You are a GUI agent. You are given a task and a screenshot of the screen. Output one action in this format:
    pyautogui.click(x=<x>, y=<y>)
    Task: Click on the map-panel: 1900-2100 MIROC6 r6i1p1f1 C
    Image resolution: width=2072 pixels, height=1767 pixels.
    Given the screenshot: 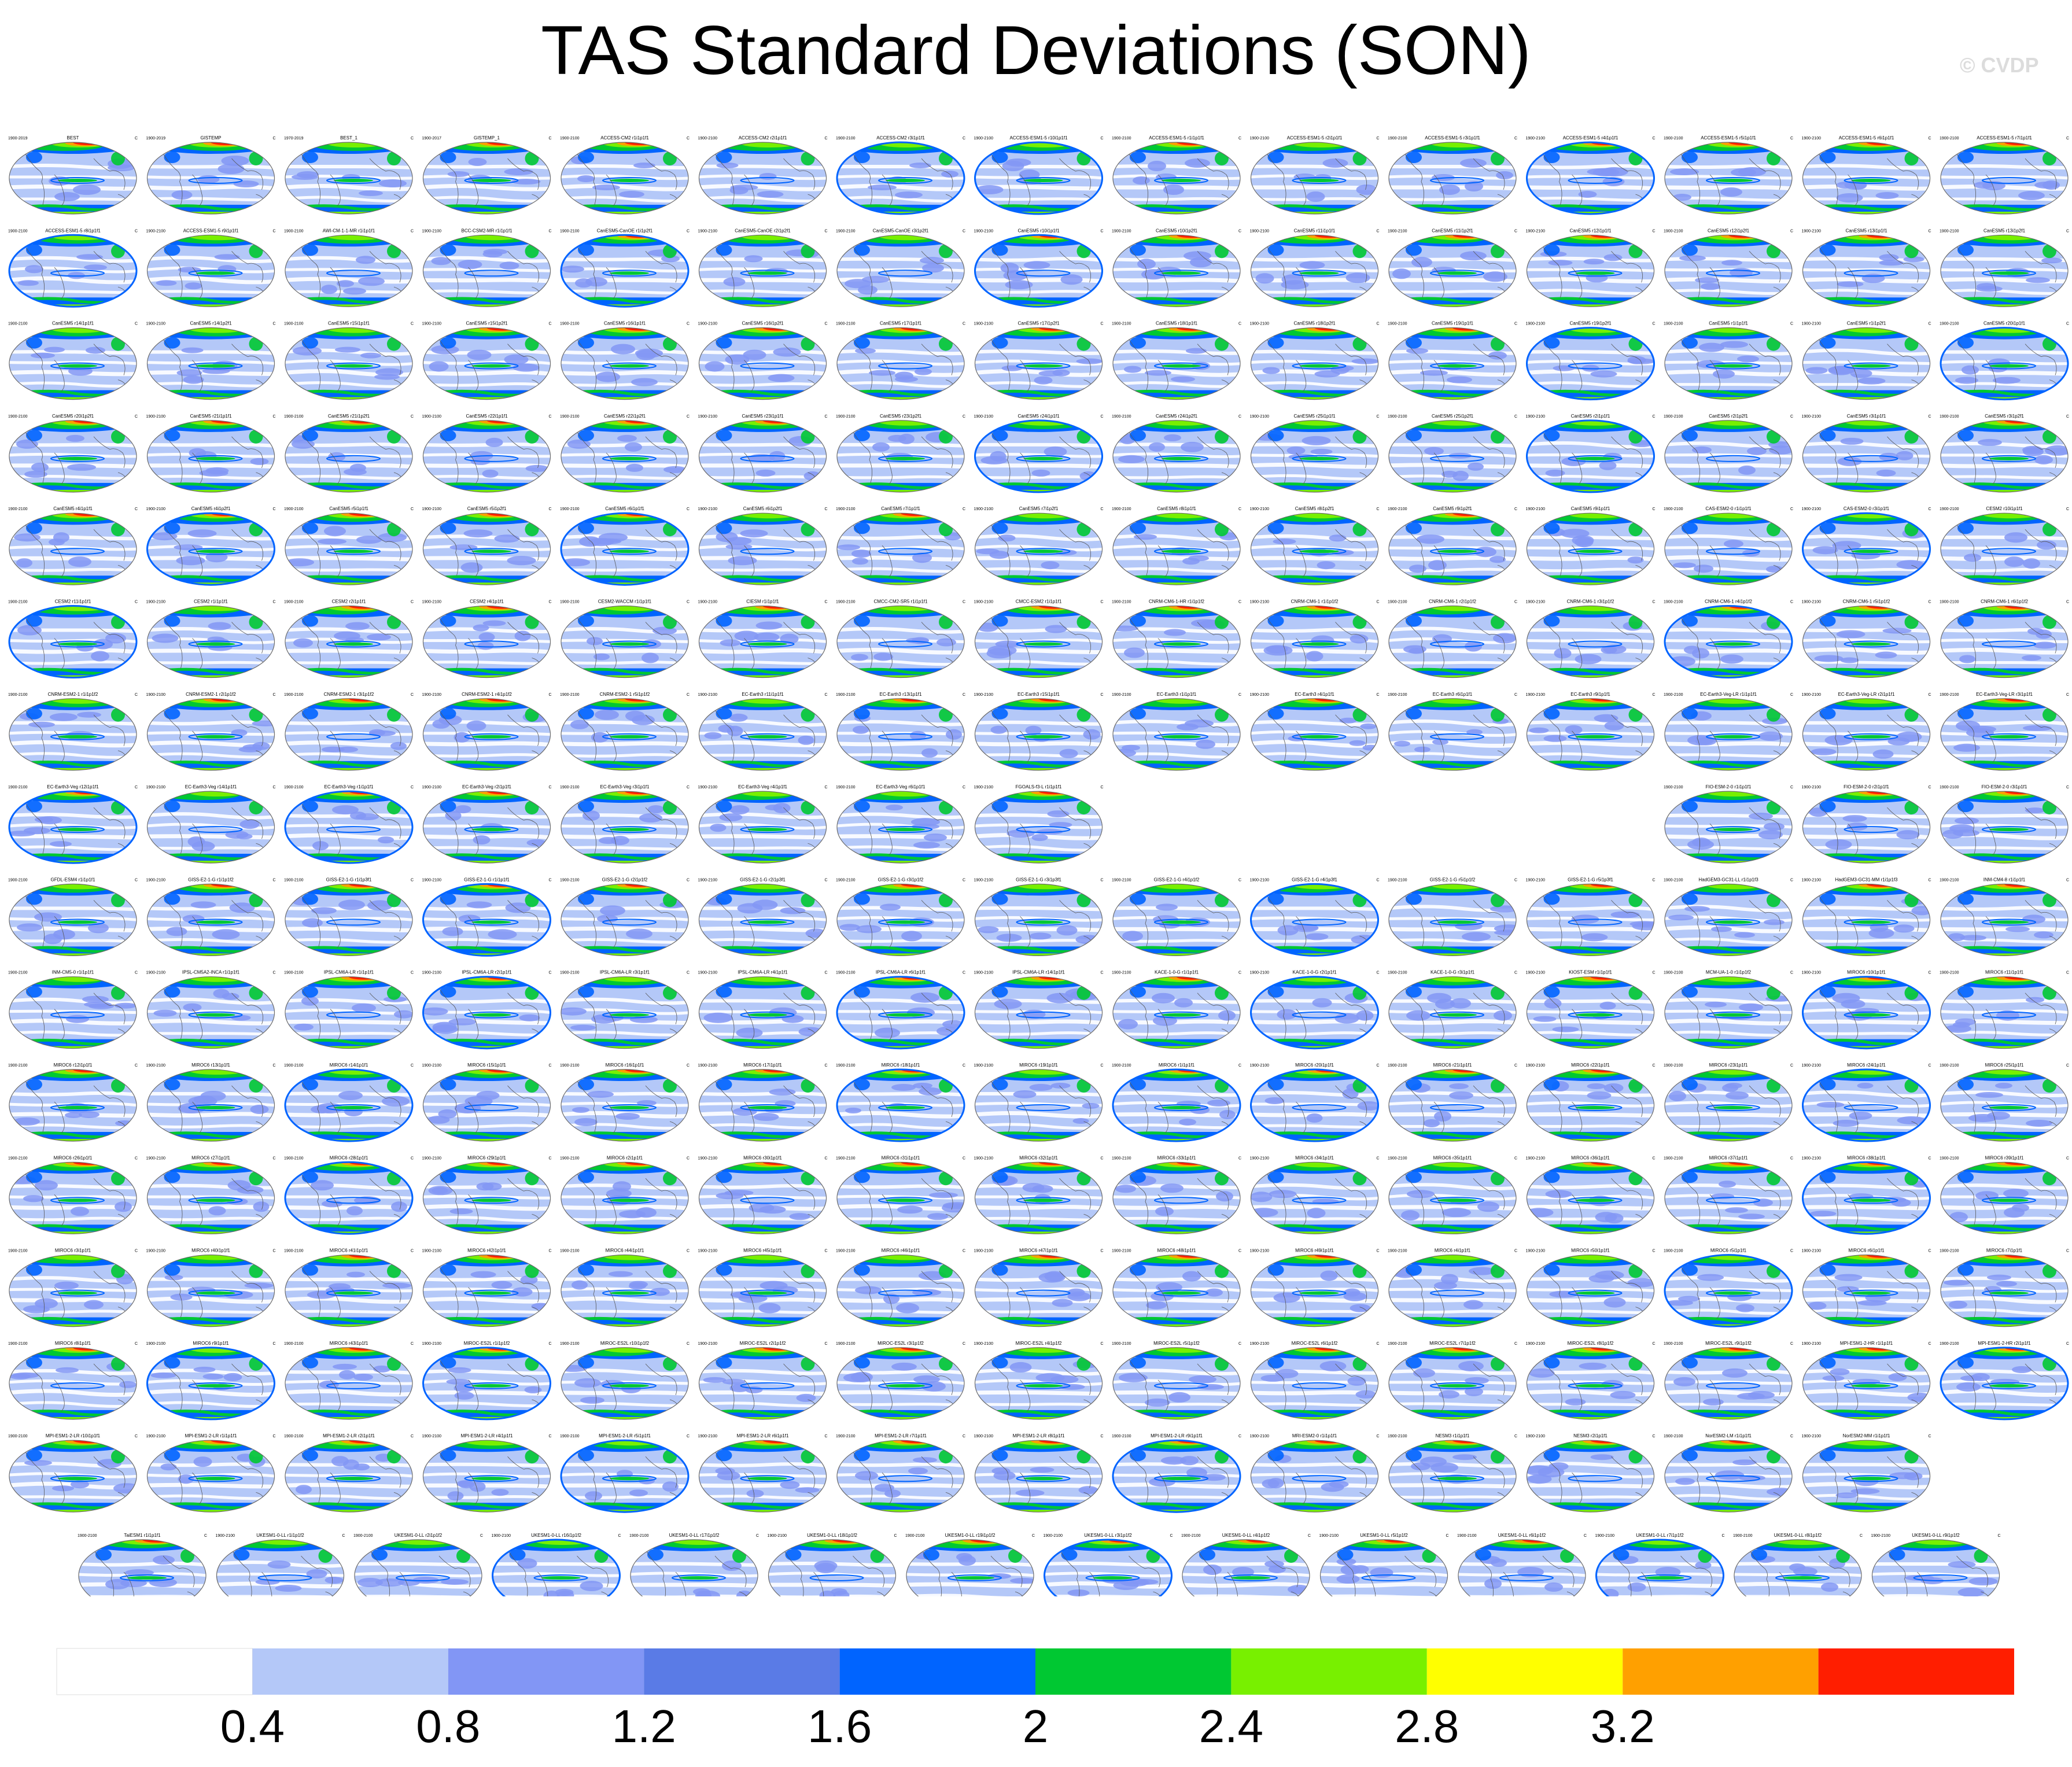 What is the action you would take?
    pyautogui.click(x=1866, y=1287)
    